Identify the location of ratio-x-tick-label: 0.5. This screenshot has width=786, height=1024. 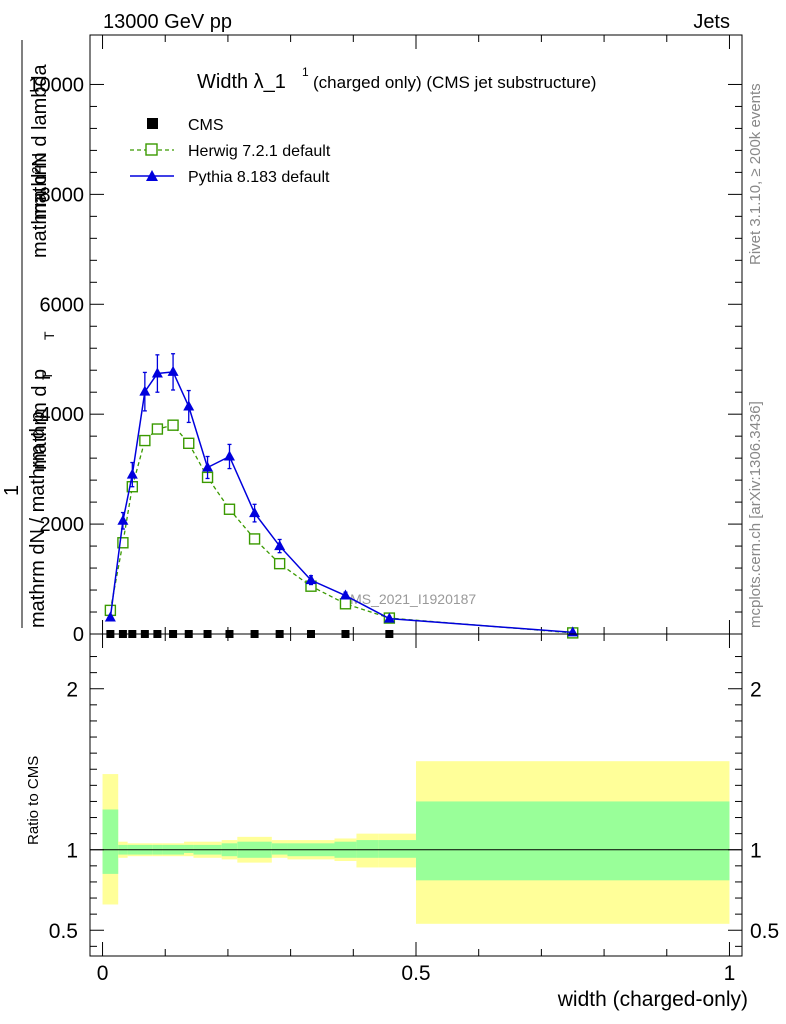
(415, 973).